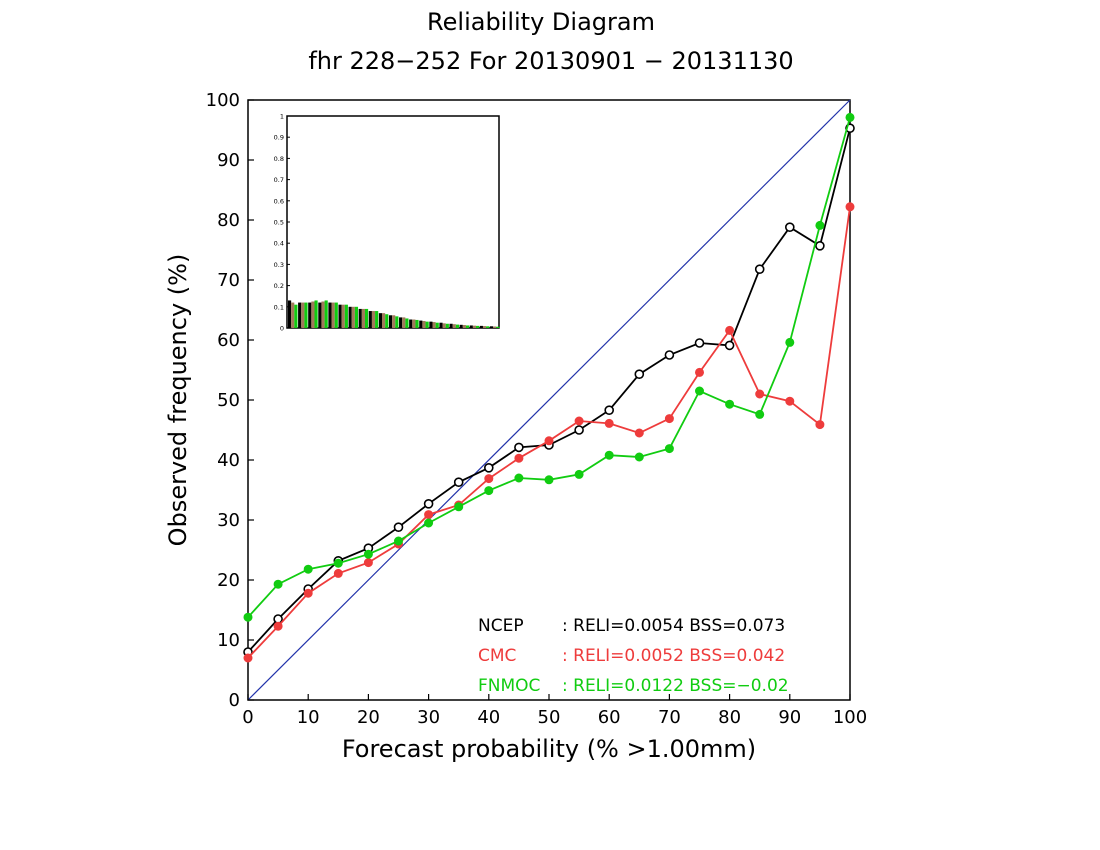 The width and height of the screenshot is (1100, 850). I want to click on y-tick-label: 30, so click(228, 520).